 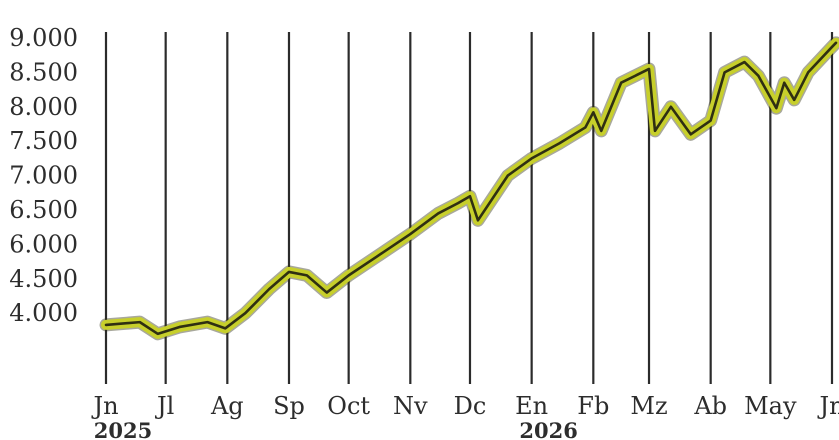 I want to click on x-tick-label: Sp, so click(x=289, y=406).